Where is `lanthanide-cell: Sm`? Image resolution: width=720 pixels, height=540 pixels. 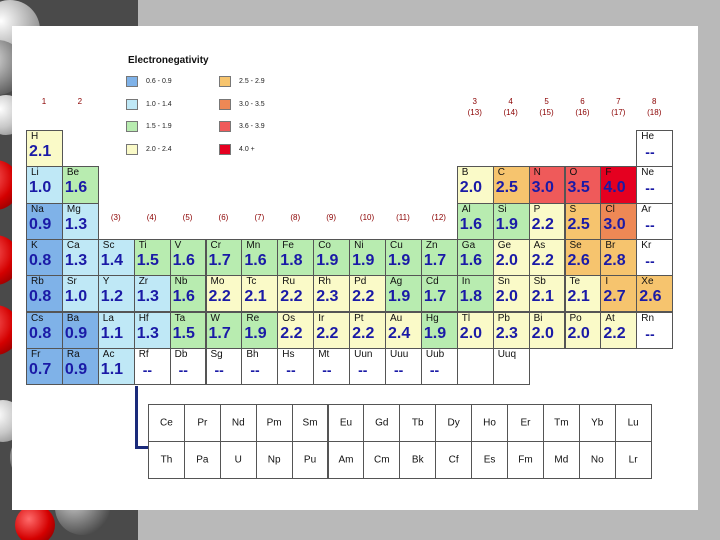 lanthanide-cell: Sm is located at coordinates (310, 423).